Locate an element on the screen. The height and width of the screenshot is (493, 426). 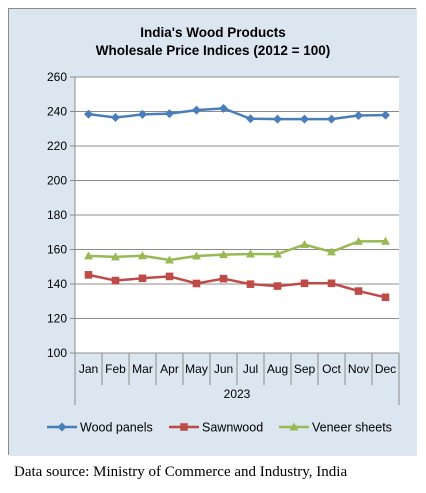
x-tick-label: Jun is located at coordinates (223, 369).